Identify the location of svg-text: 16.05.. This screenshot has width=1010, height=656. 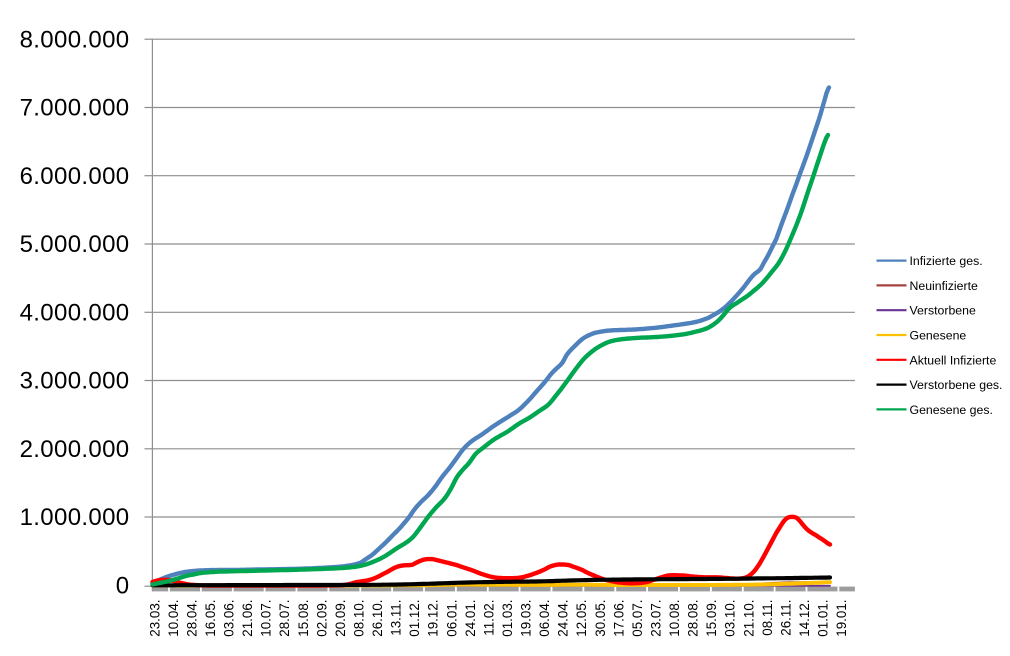
(210, 618).